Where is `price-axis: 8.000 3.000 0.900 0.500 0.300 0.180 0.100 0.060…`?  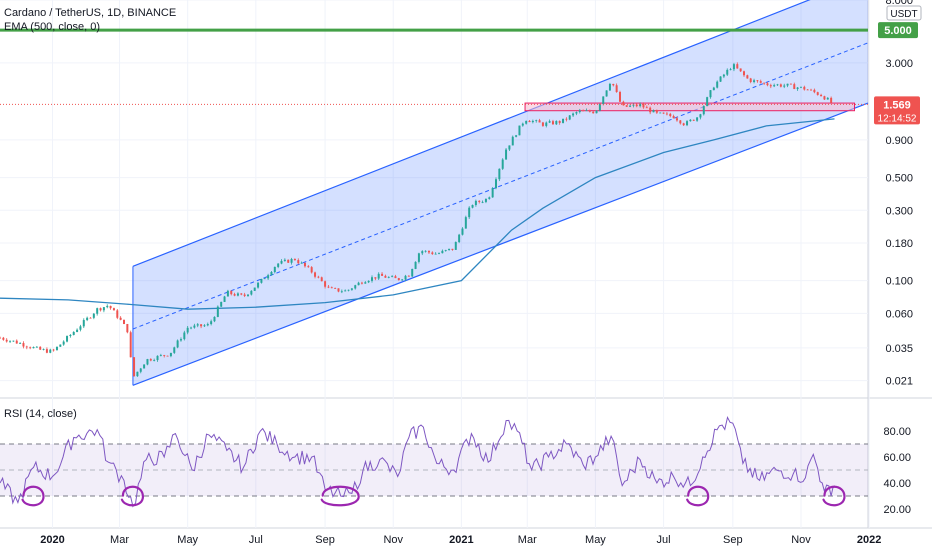 price-axis: 8.000 3.000 0.900 0.500 0.300 0.180 0.100 0.060… is located at coordinates (903, 194).